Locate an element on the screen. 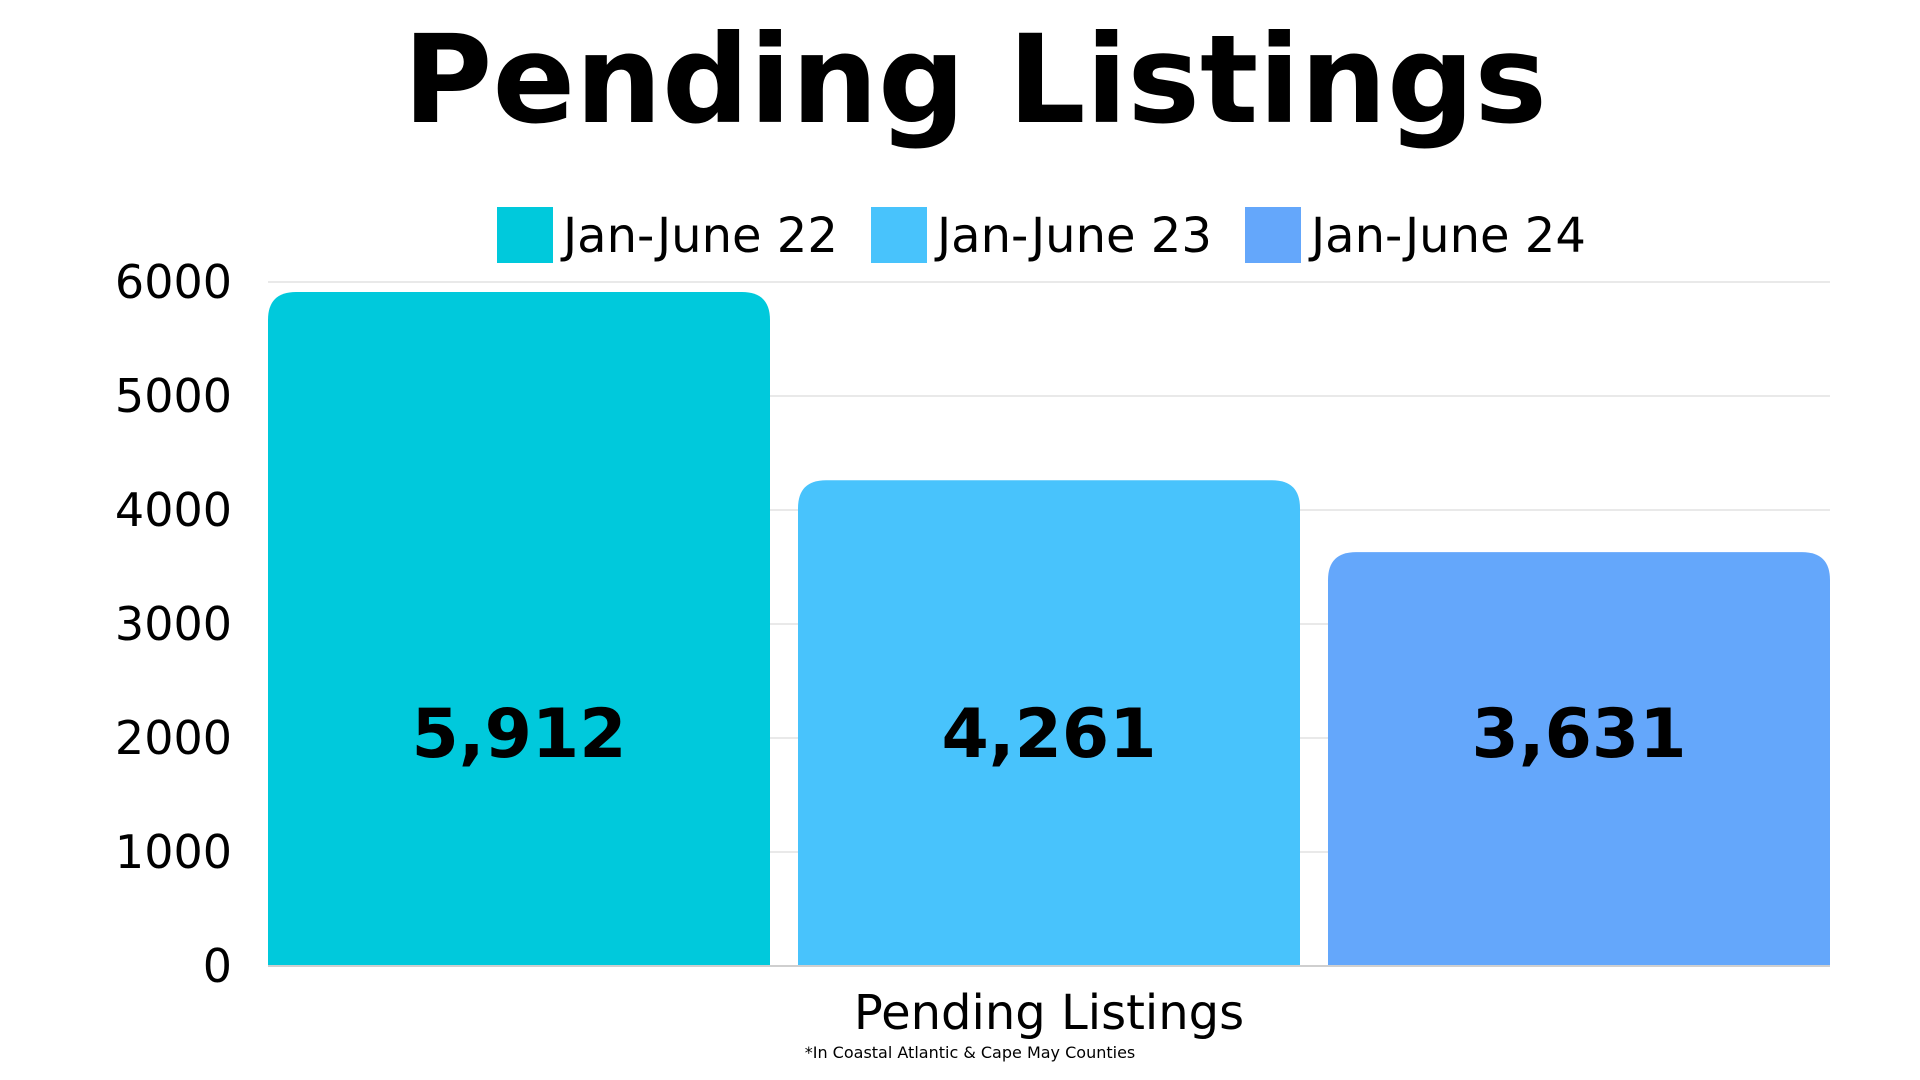 This screenshot has width=1920, height=1080. y-tick-label: 5000 is located at coordinates (173, 396).